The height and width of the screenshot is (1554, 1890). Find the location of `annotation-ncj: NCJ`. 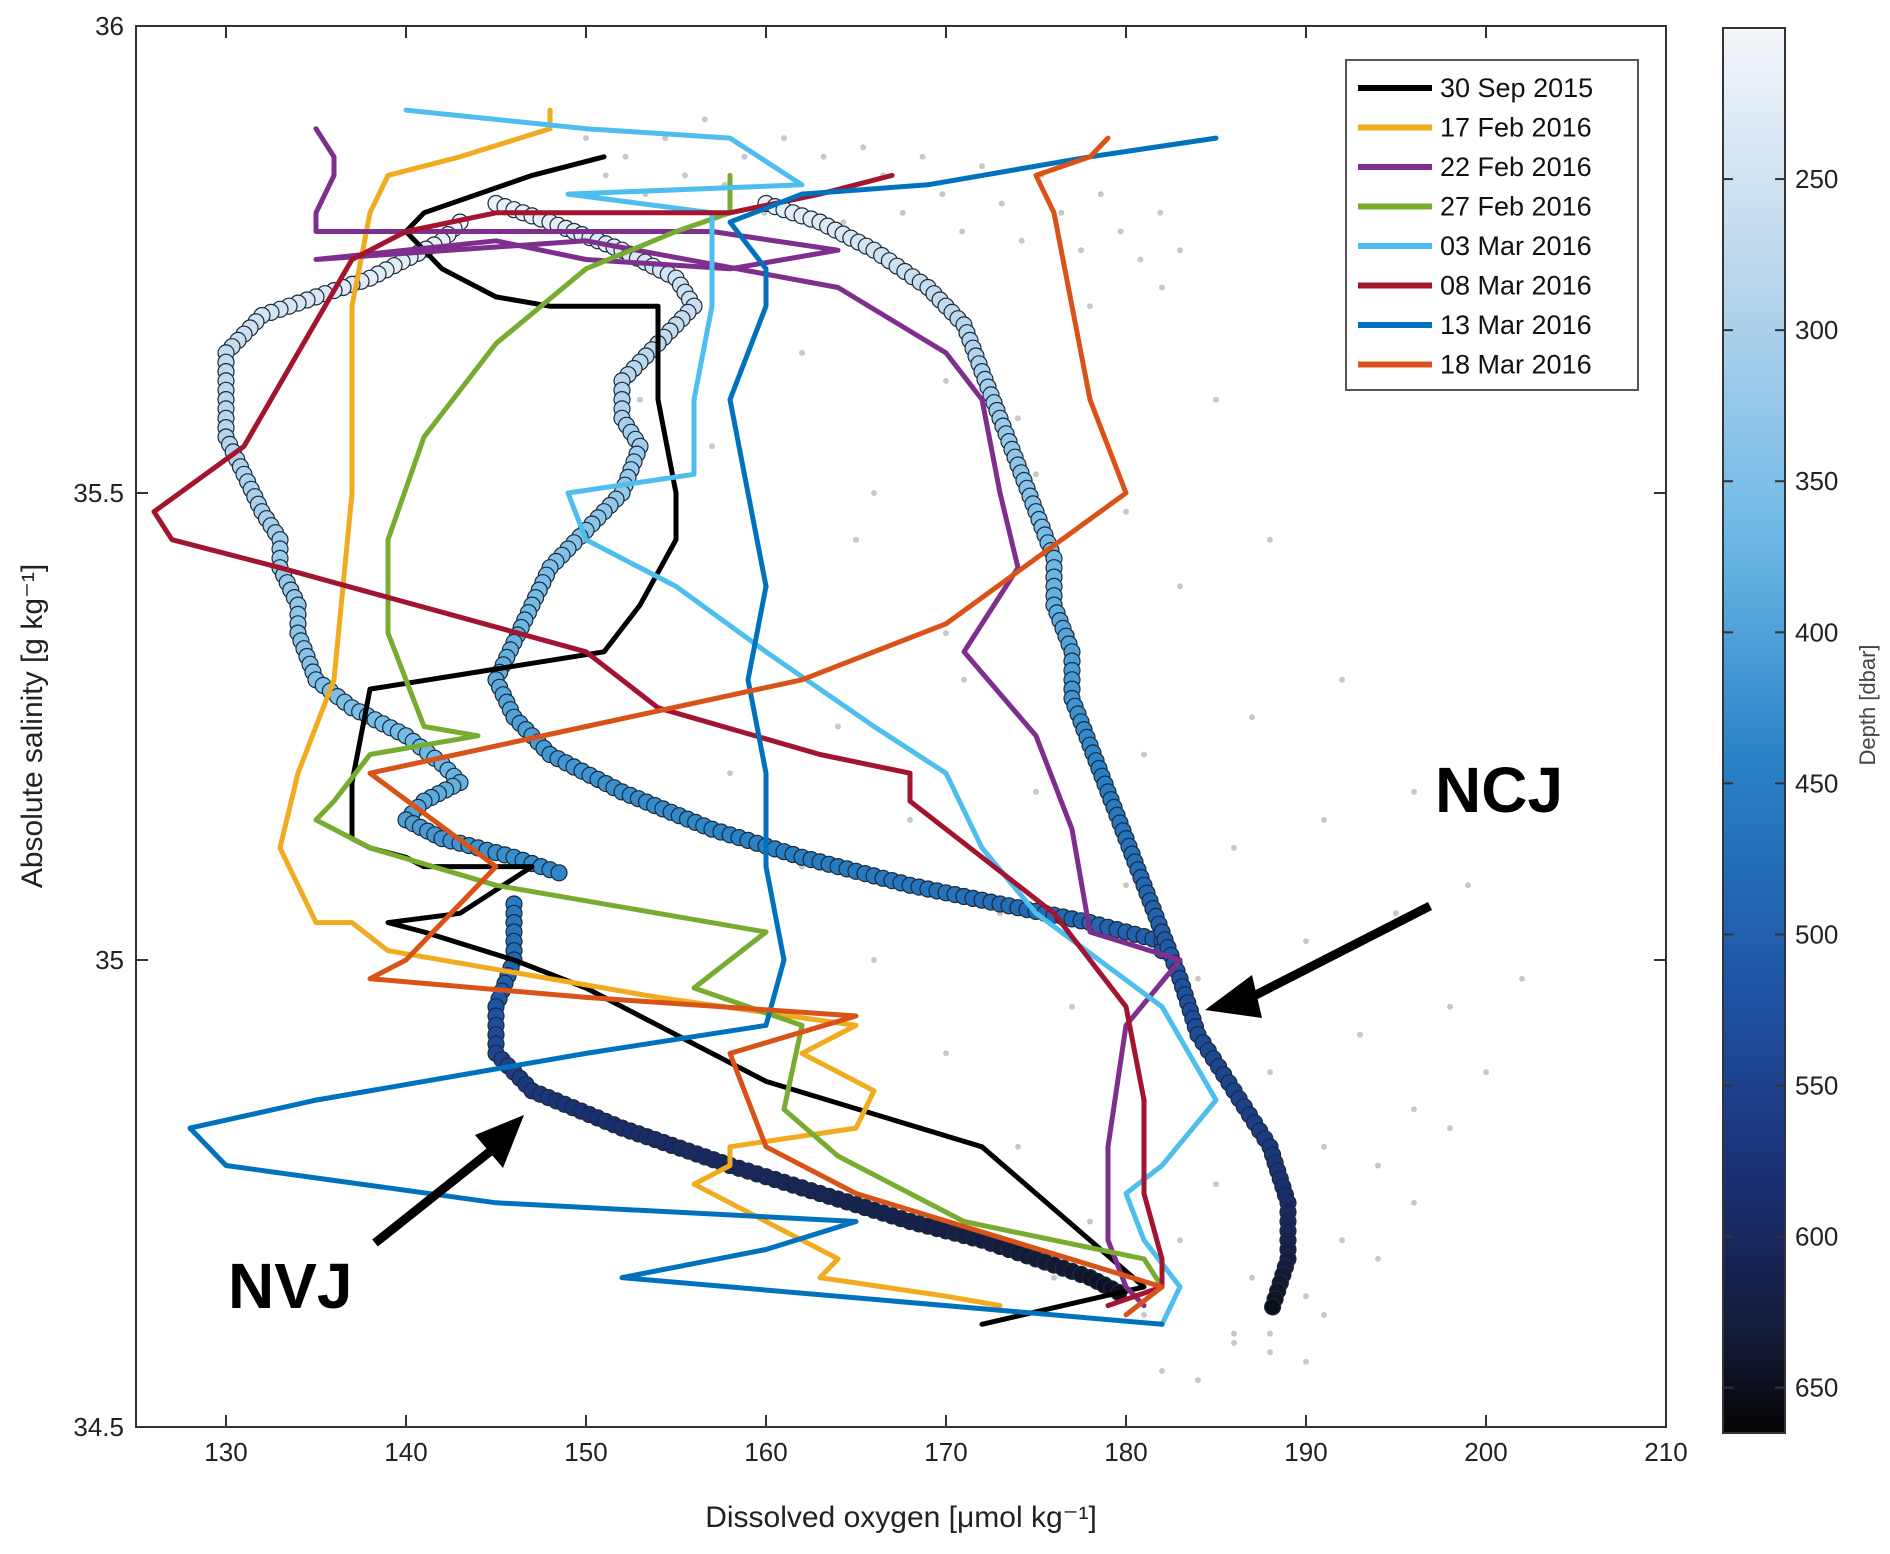

annotation-ncj: NCJ is located at coordinates (1499, 790).